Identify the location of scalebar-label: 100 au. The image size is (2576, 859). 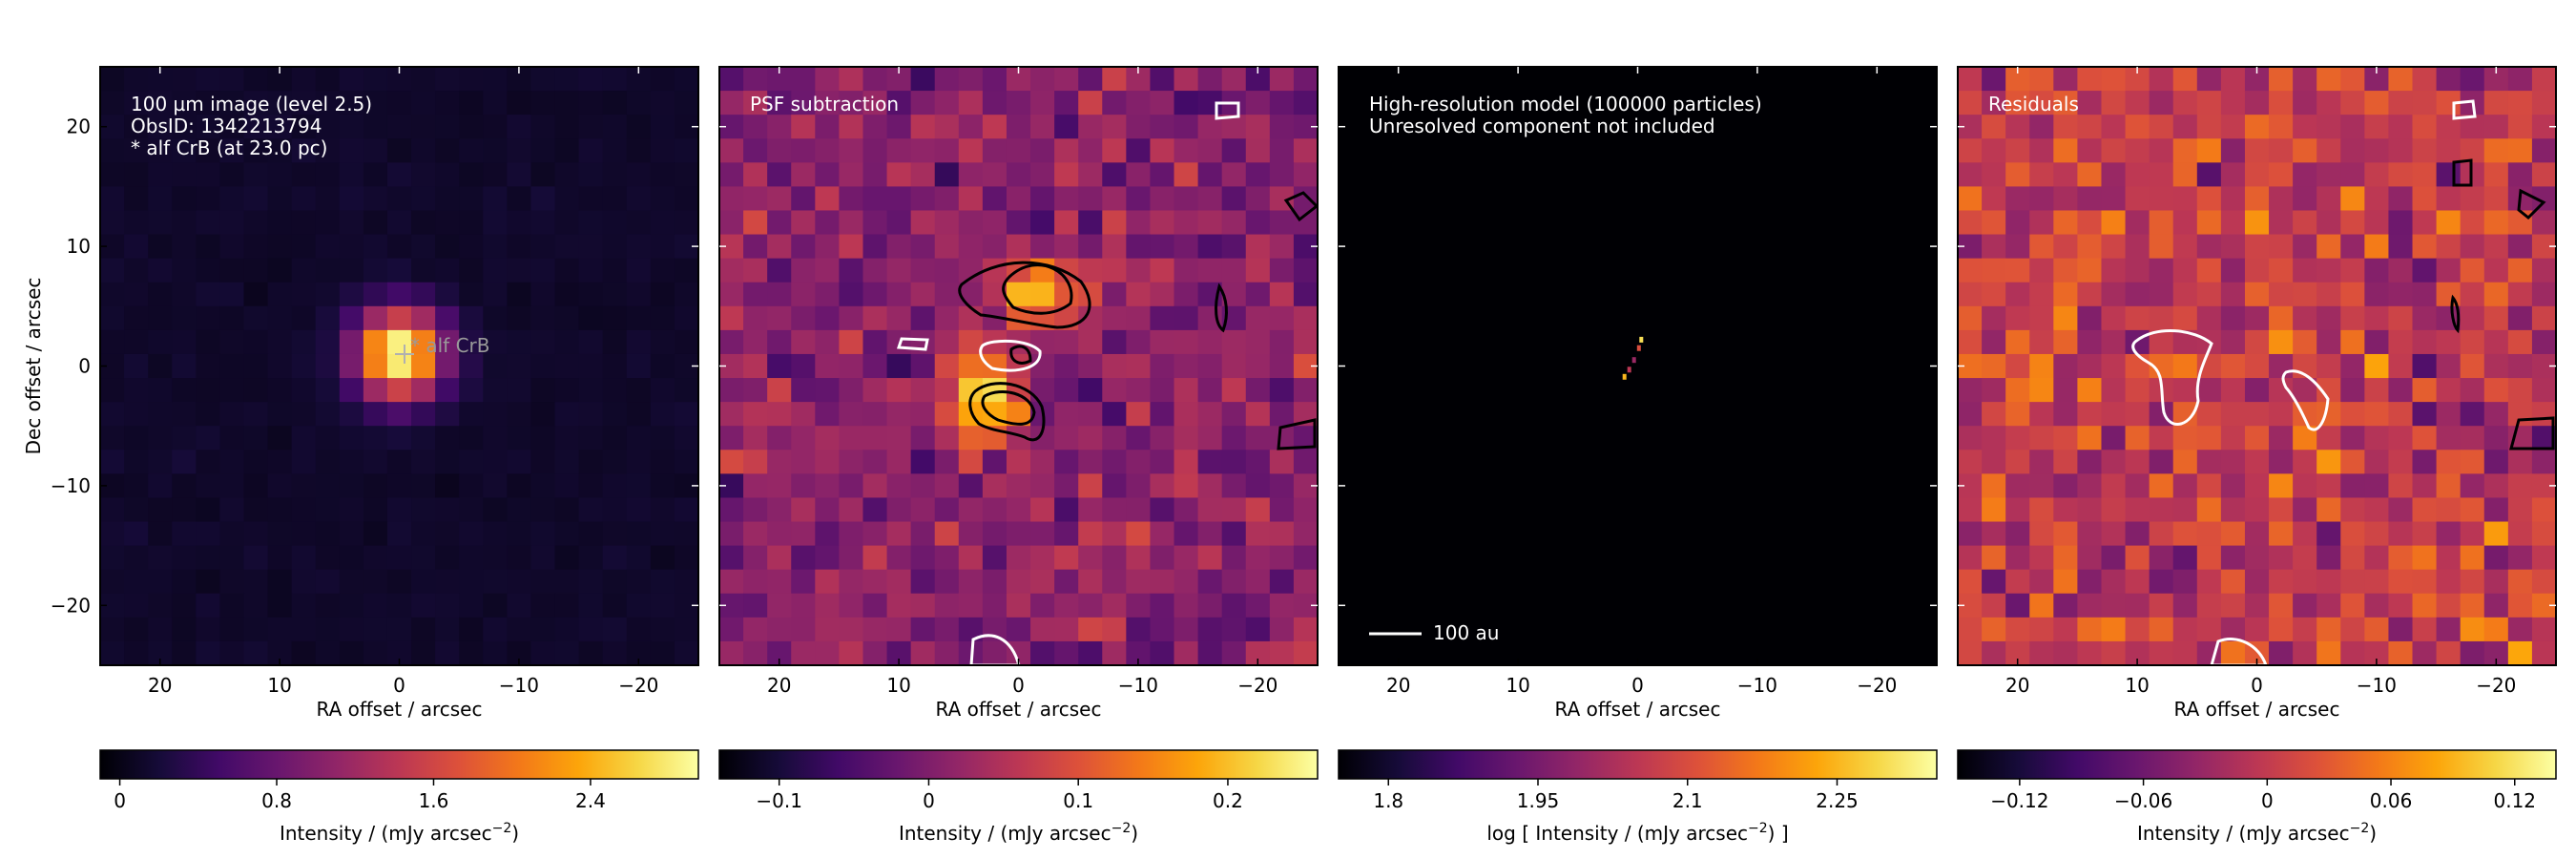
(1466, 632).